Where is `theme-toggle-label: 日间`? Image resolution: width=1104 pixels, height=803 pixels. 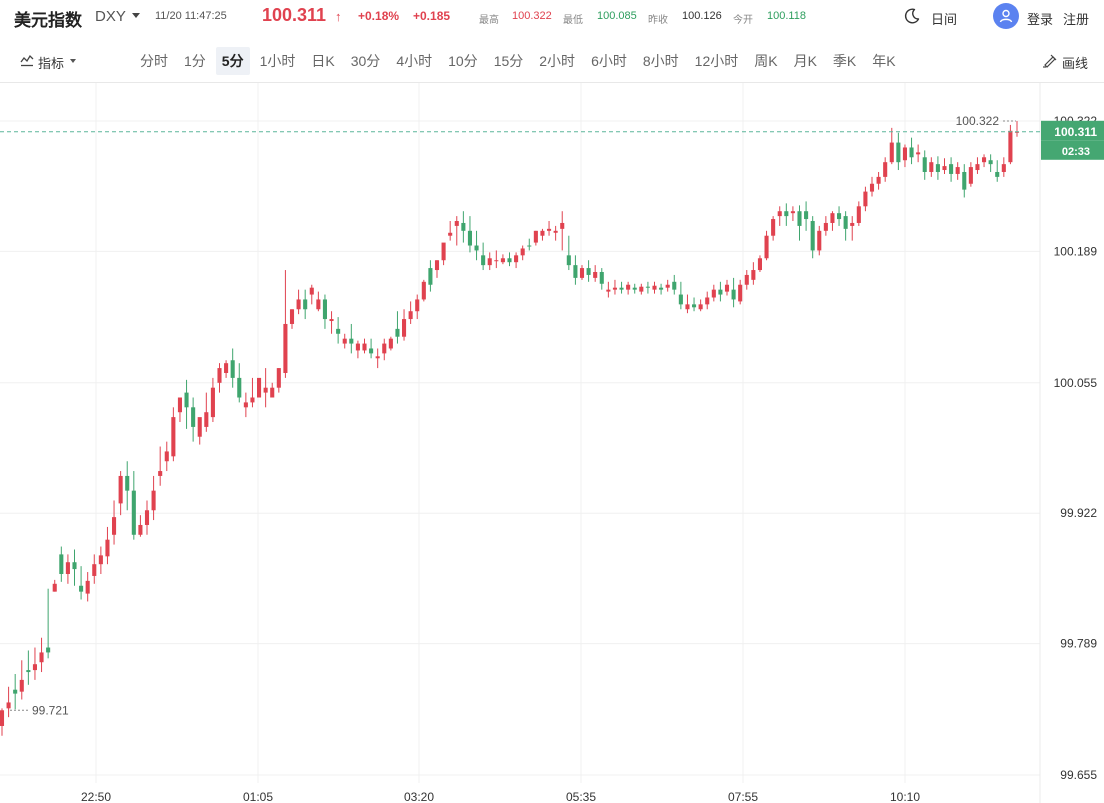 theme-toggle-label: 日间 is located at coordinates (944, 19).